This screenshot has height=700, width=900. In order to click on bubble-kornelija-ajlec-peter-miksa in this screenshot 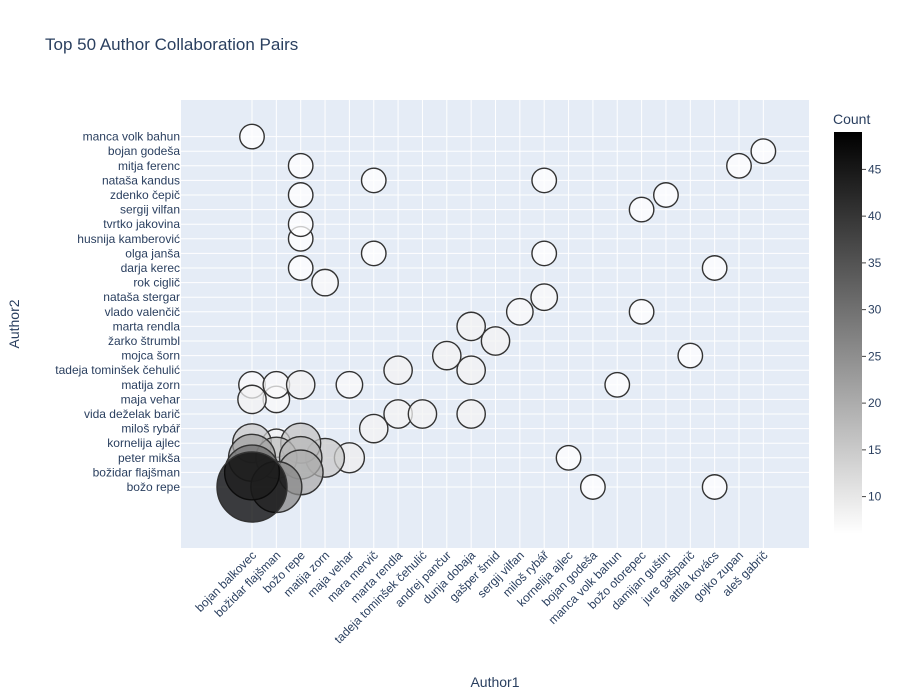, I will do `click(568, 457)`.